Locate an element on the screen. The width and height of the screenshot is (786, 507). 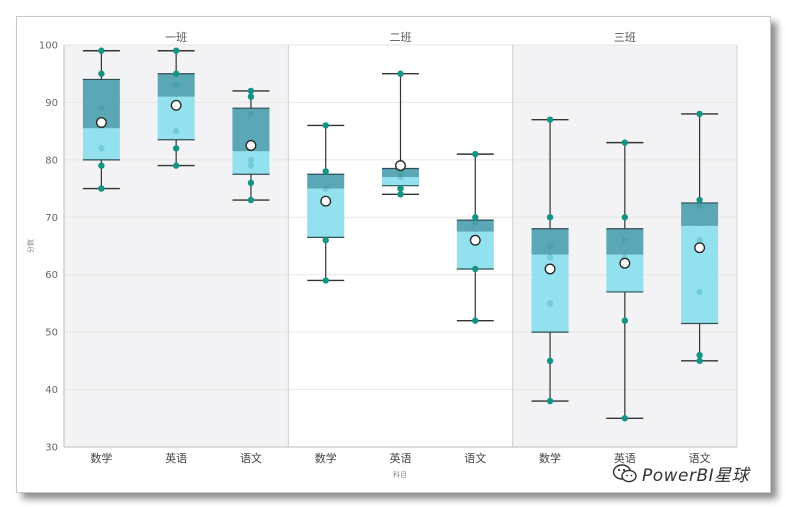
facet-title: 二班 is located at coordinates (401, 37).